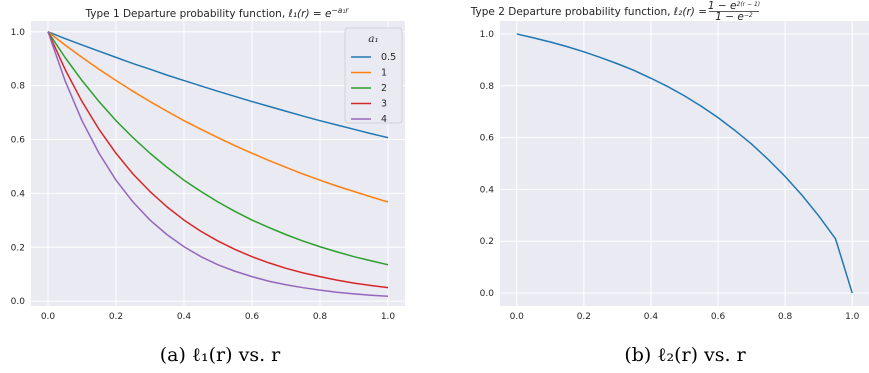 This screenshot has width=869, height=373. What do you see at coordinates (487, 35) in the screenshot?
I see `chart-b-y-tick-5: 1.0` at bounding box center [487, 35].